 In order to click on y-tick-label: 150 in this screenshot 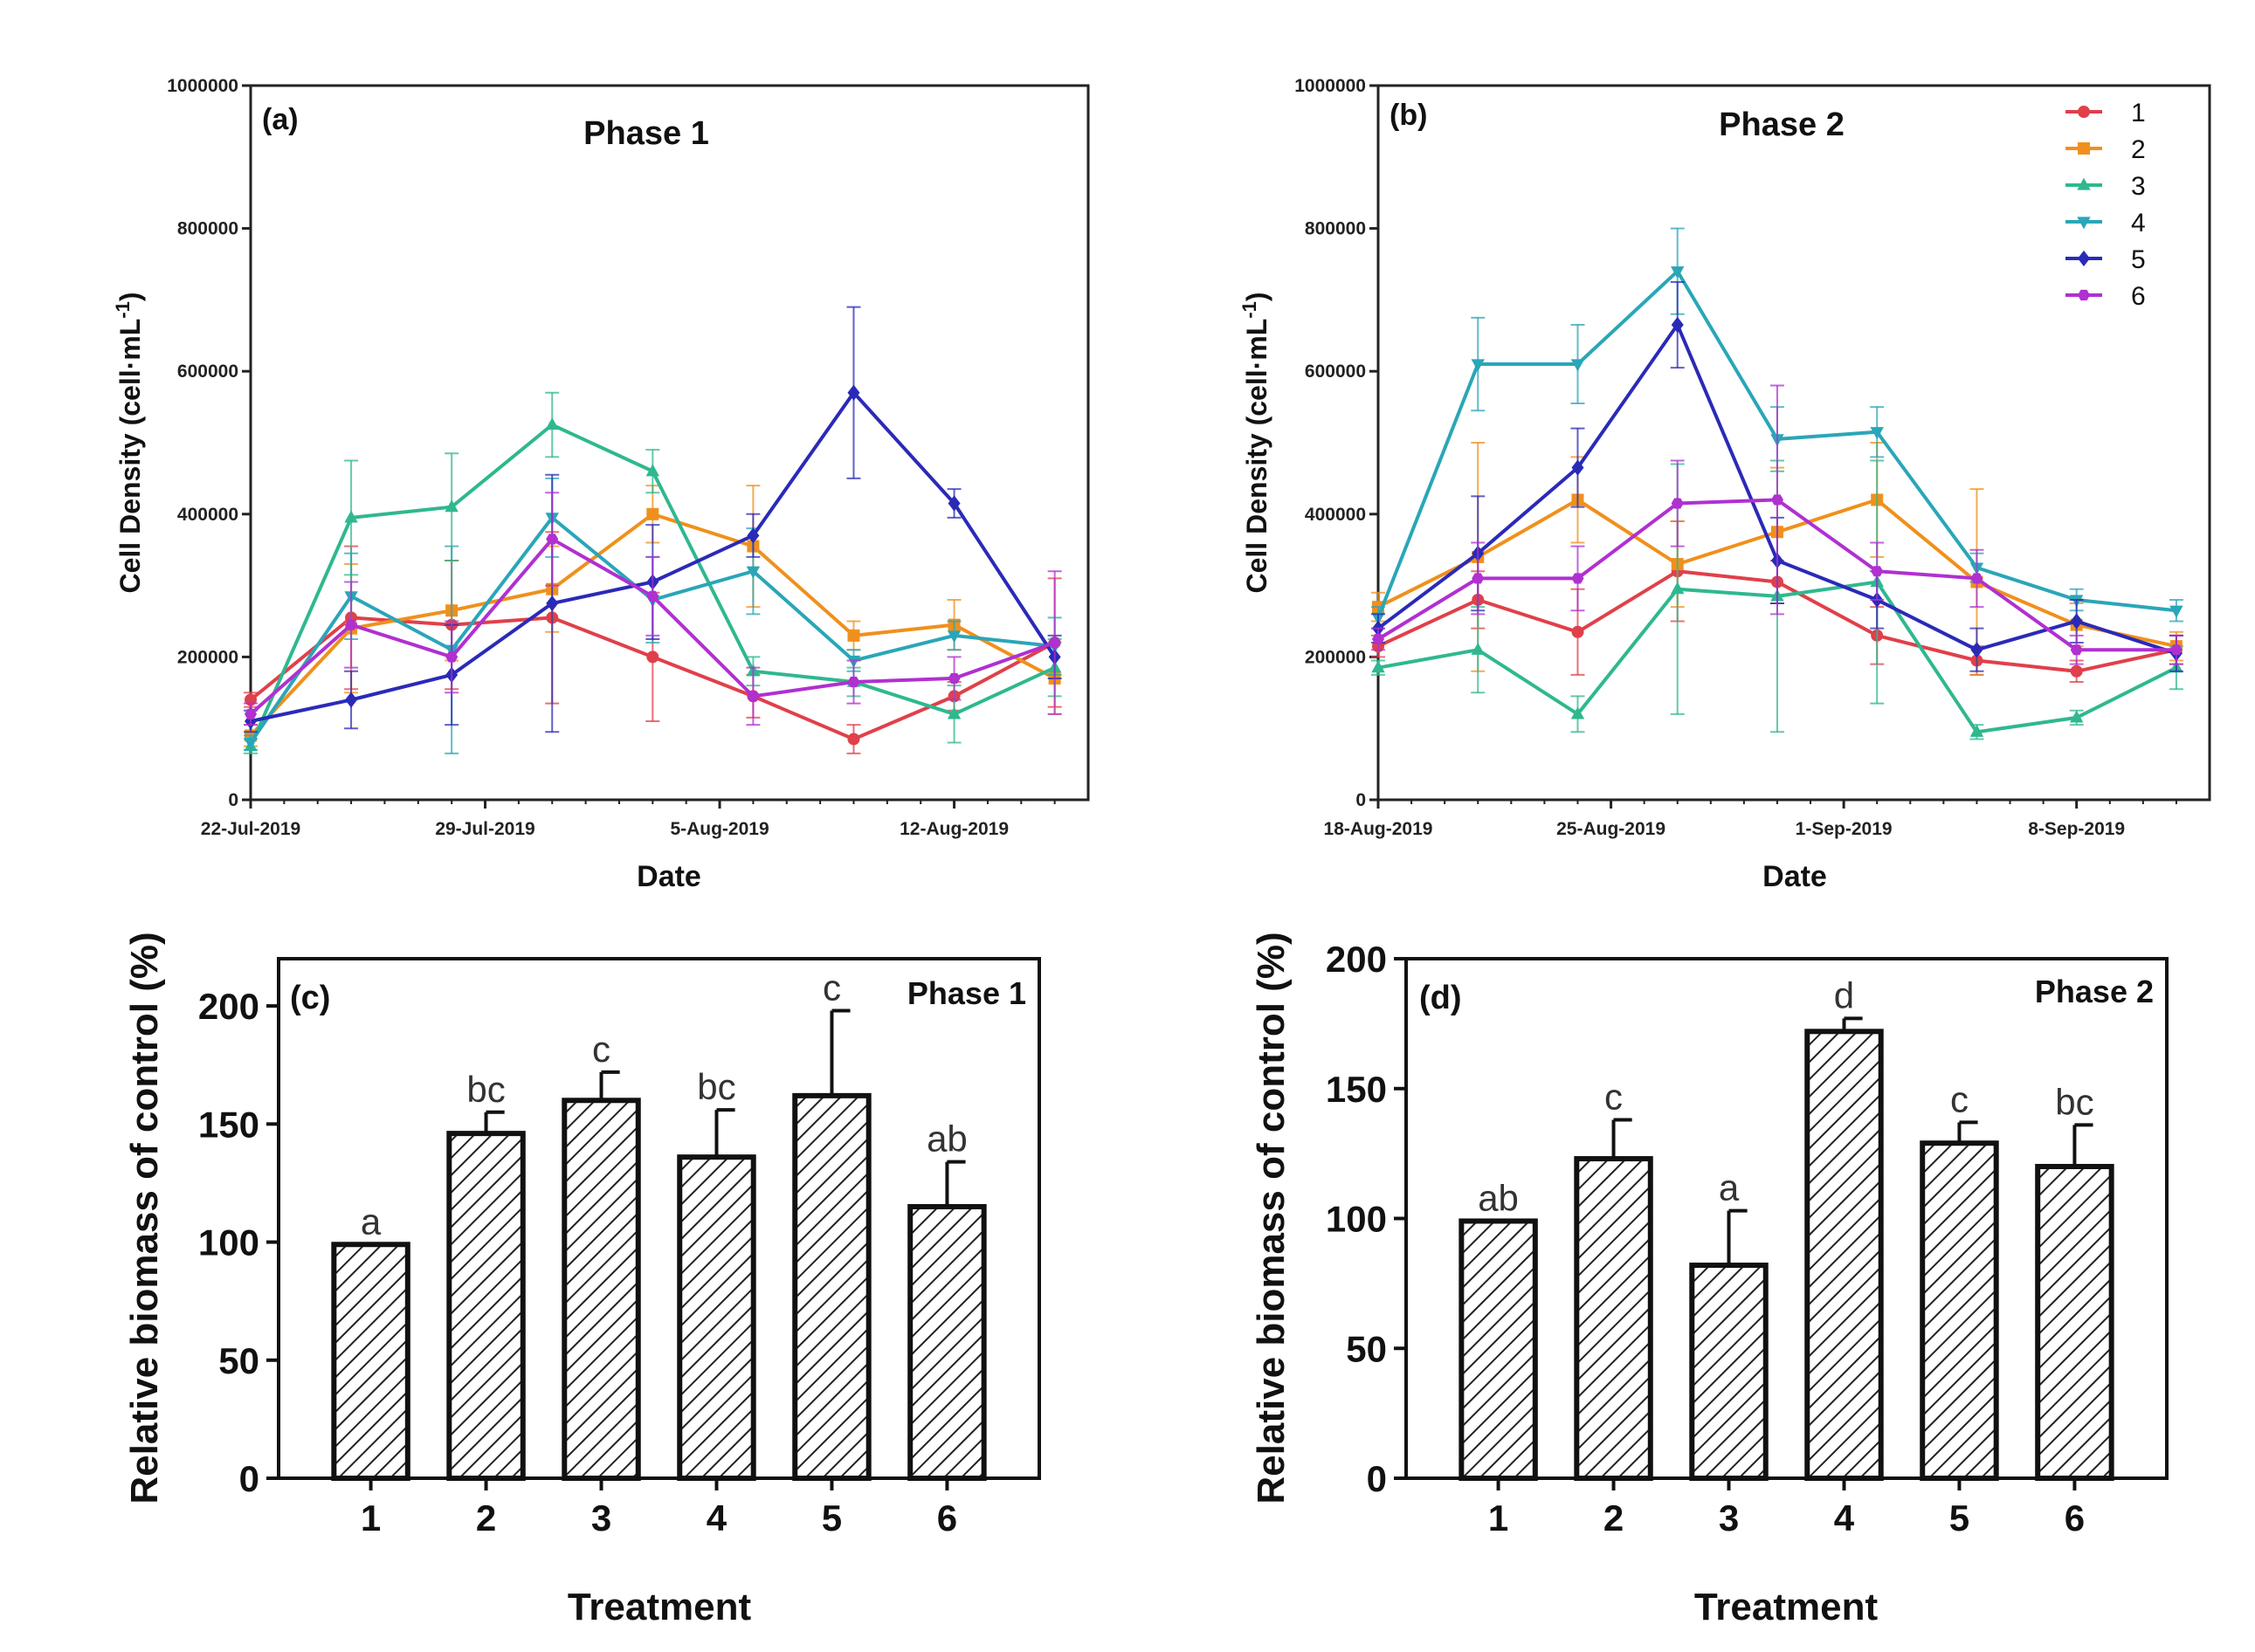, I will do `click(228, 1124)`.